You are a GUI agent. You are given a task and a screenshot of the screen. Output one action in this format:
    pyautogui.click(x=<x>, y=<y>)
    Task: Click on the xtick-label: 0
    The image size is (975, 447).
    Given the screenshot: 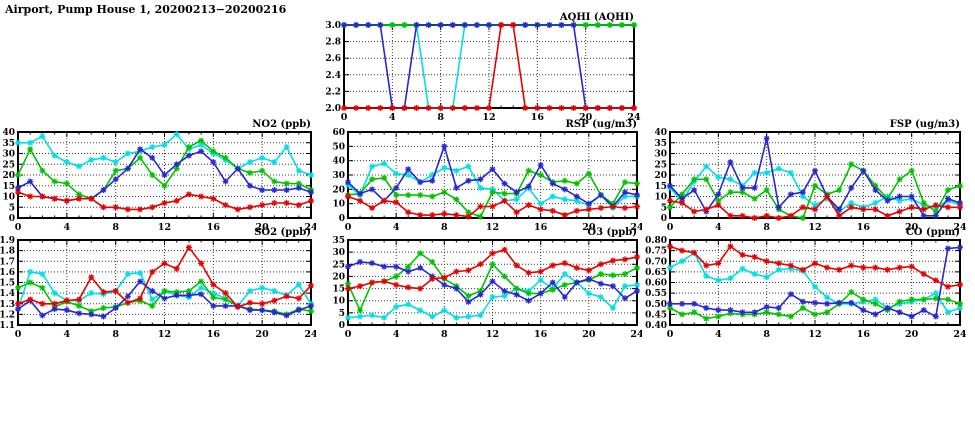 What is the action you would take?
    pyautogui.click(x=670, y=227)
    